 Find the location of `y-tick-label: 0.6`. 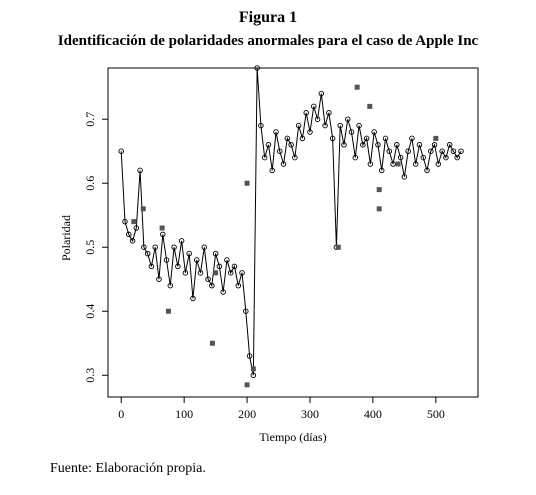

y-tick-label: 0.6 is located at coordinates (90, 183).